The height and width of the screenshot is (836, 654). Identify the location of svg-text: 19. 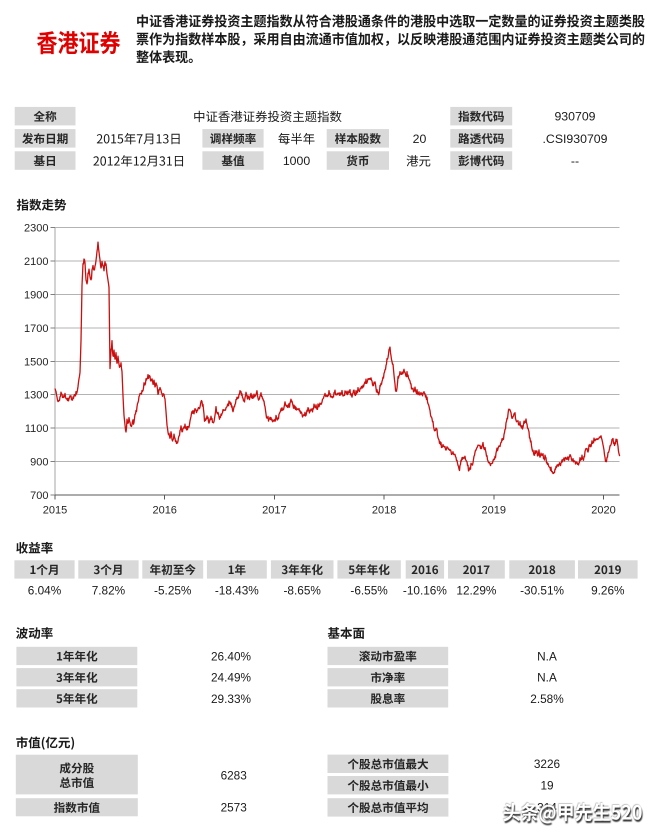
(546, 785).